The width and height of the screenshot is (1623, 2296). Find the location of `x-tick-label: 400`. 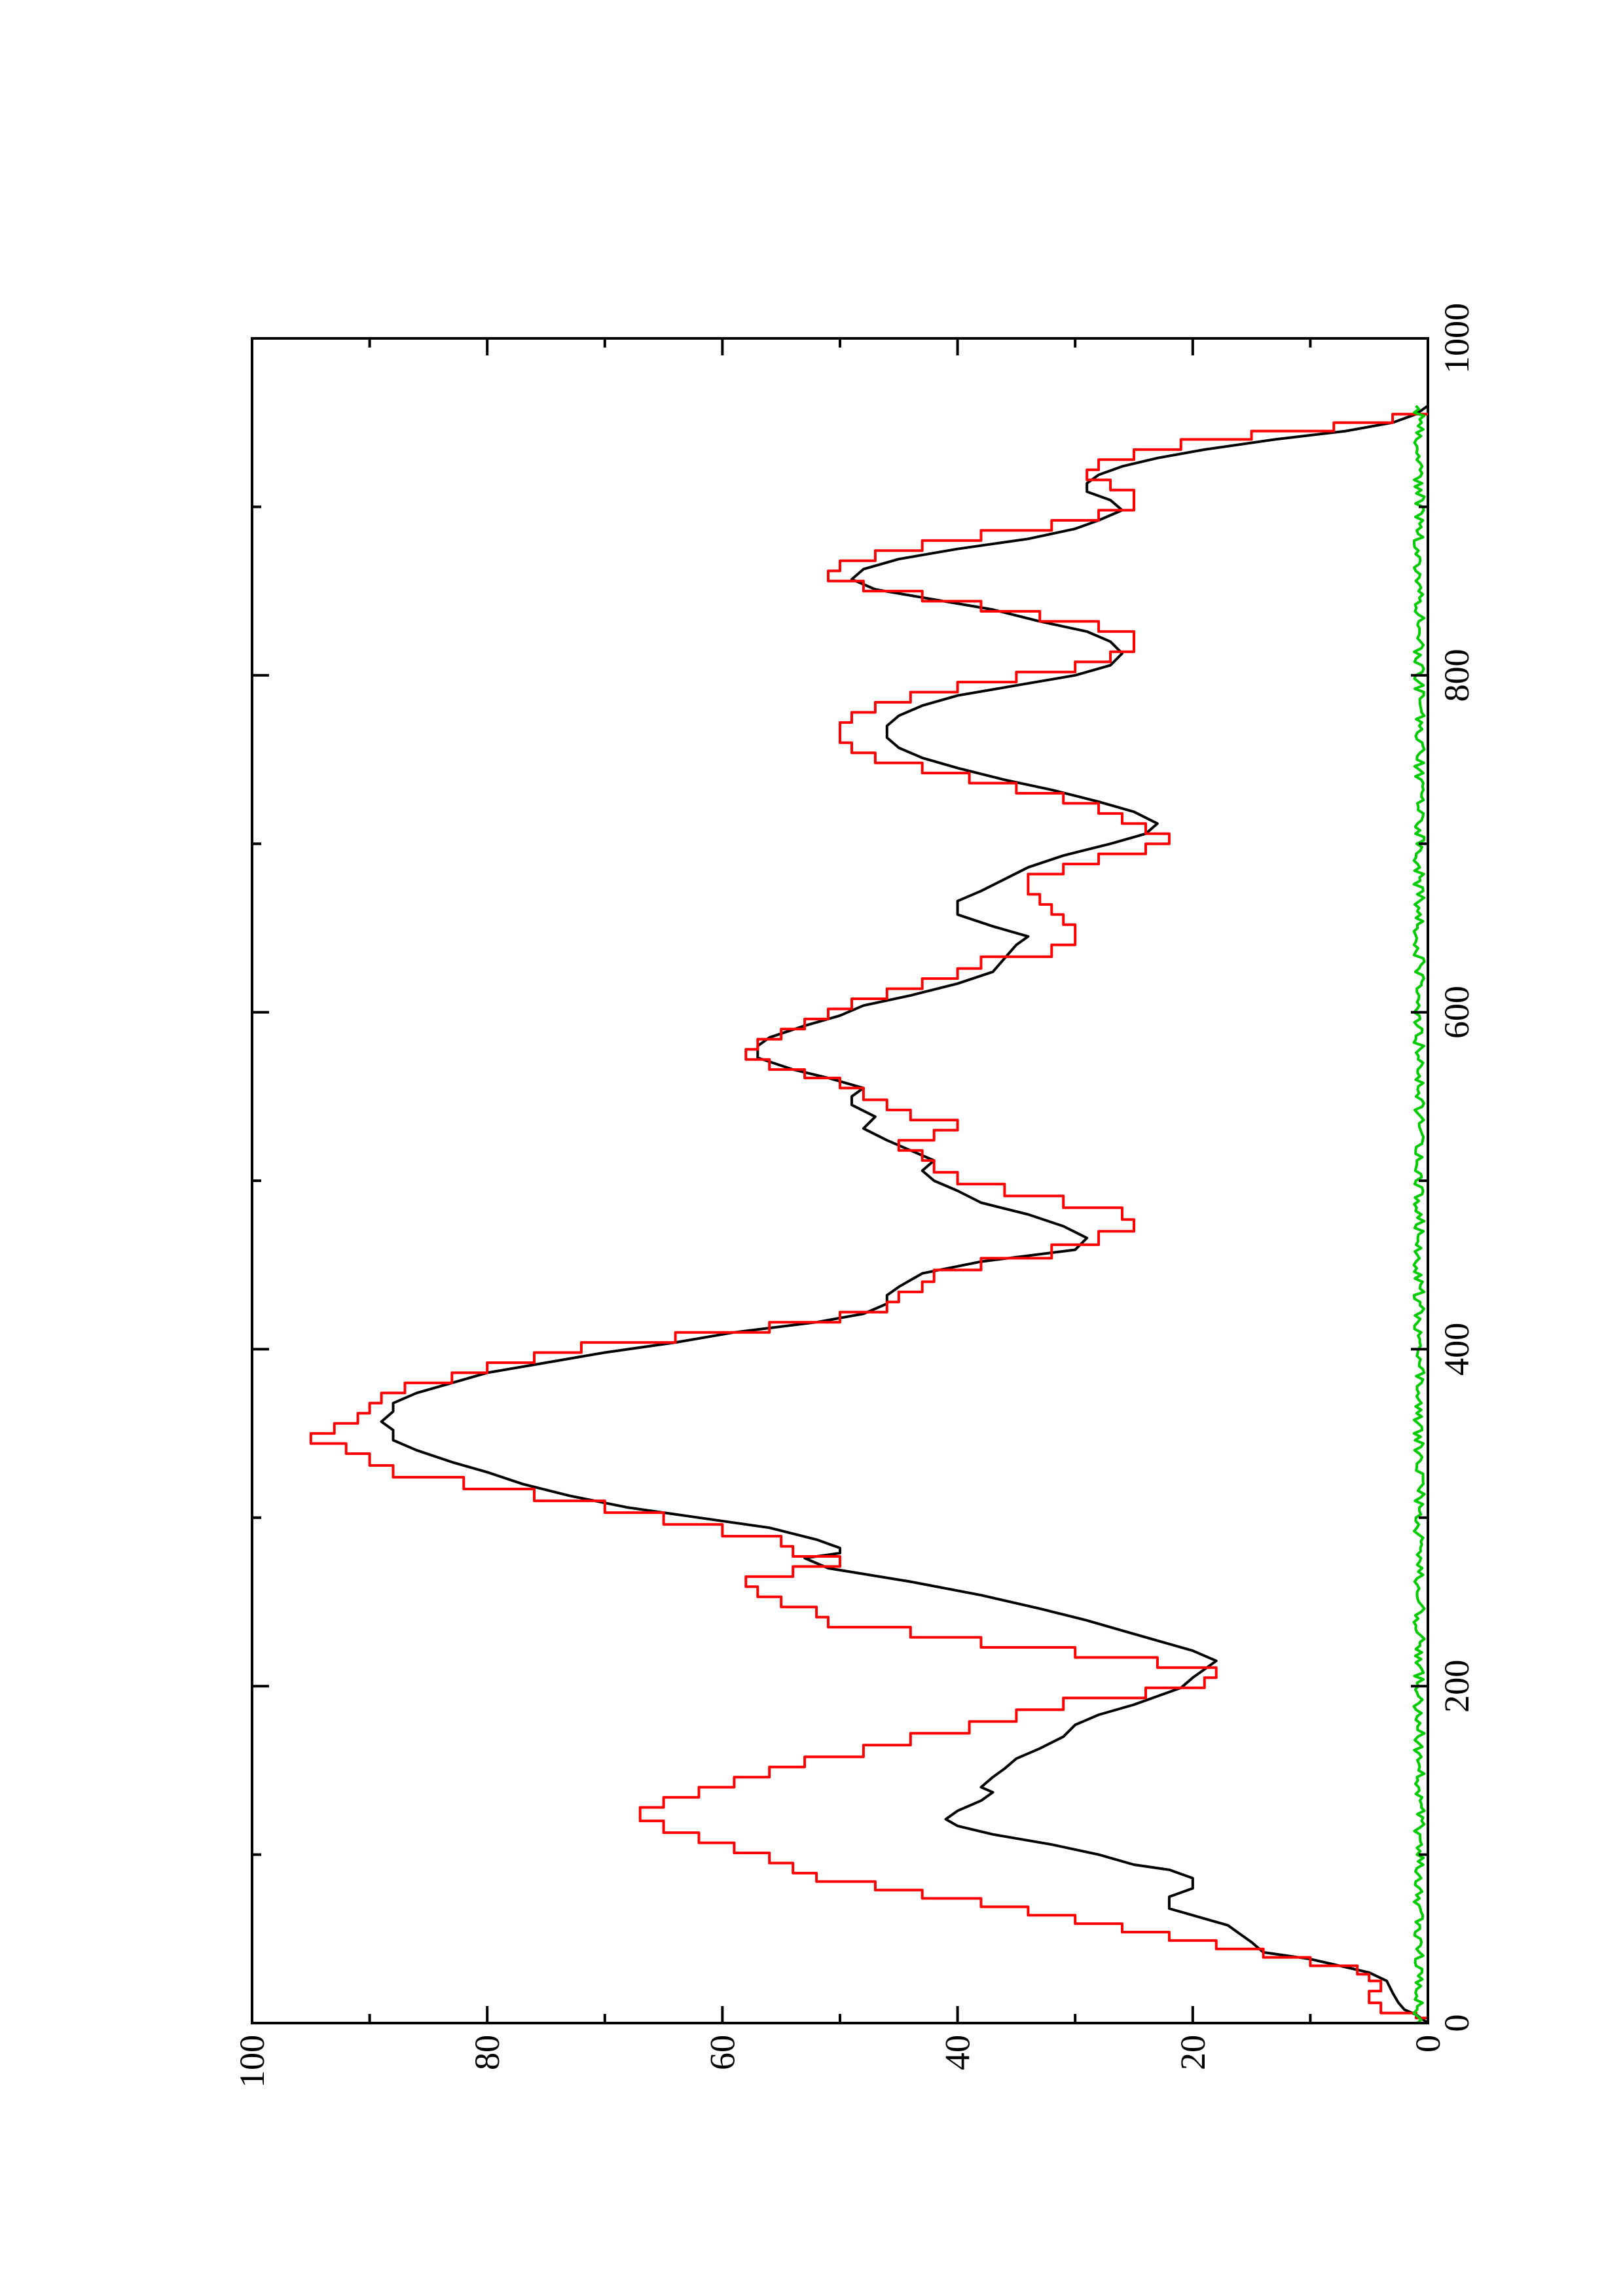

x-tick-label: 400 is located at coordinates (1456, 1349).